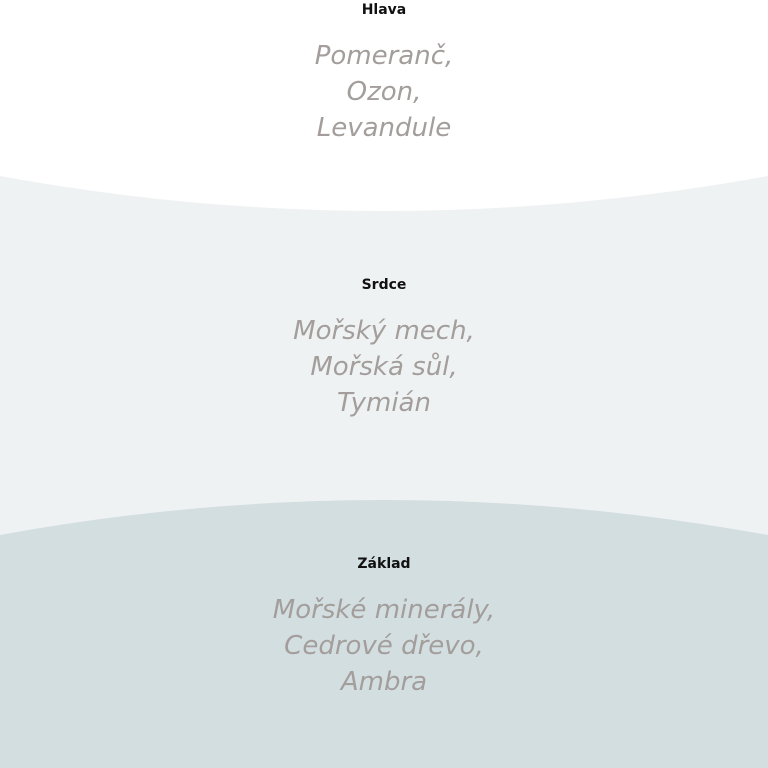 The image size is (768, 768). What do you see at coordinates (384, 564) in the screenshot?
I see `tier-label: Základ` at bounding box center [384, 564].